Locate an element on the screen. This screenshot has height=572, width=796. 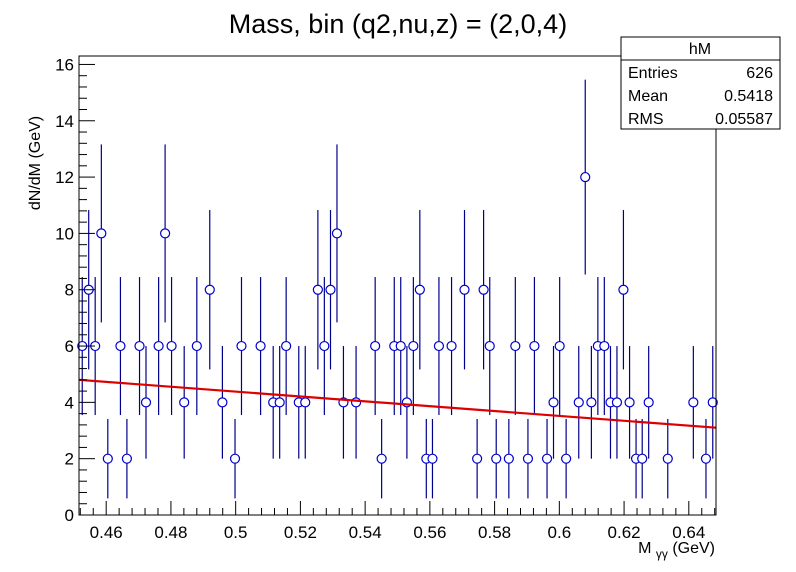
x-tick-label: 0.58 is located at coordinates (494, 532).